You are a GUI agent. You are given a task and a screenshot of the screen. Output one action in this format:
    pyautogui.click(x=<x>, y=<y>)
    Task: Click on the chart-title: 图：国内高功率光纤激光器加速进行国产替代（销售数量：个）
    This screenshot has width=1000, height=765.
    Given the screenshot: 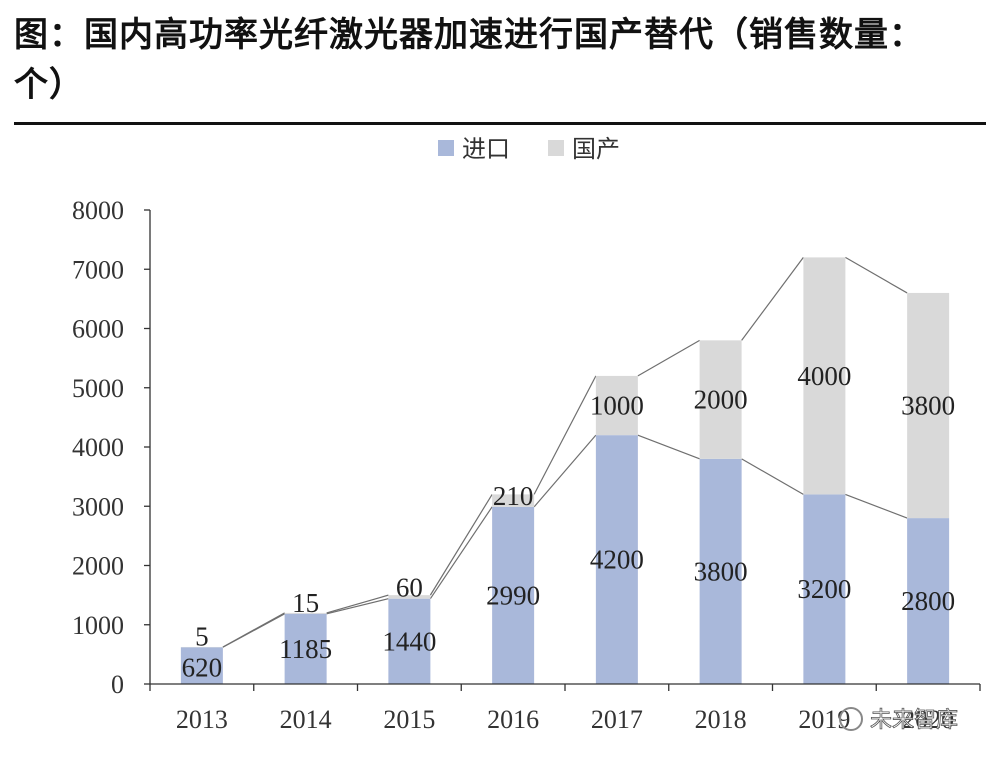 What is the action you would take?
    pyautogui.click(x=469, y=60)
    